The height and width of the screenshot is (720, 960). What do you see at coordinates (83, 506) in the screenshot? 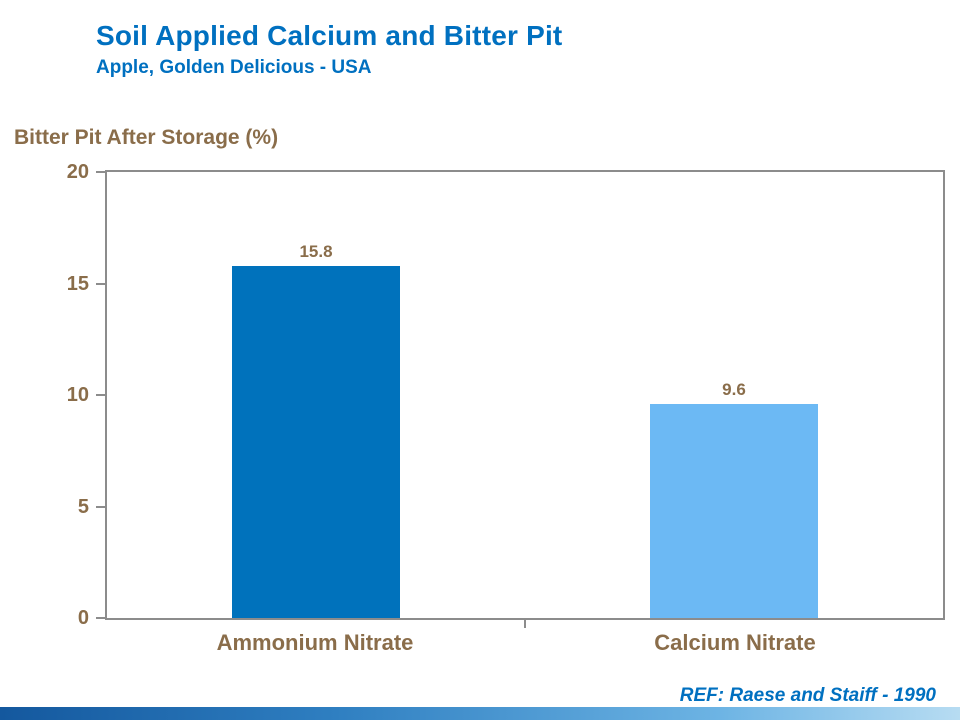
I see `y-tick-label: 5` at bounding box center [83, 506].